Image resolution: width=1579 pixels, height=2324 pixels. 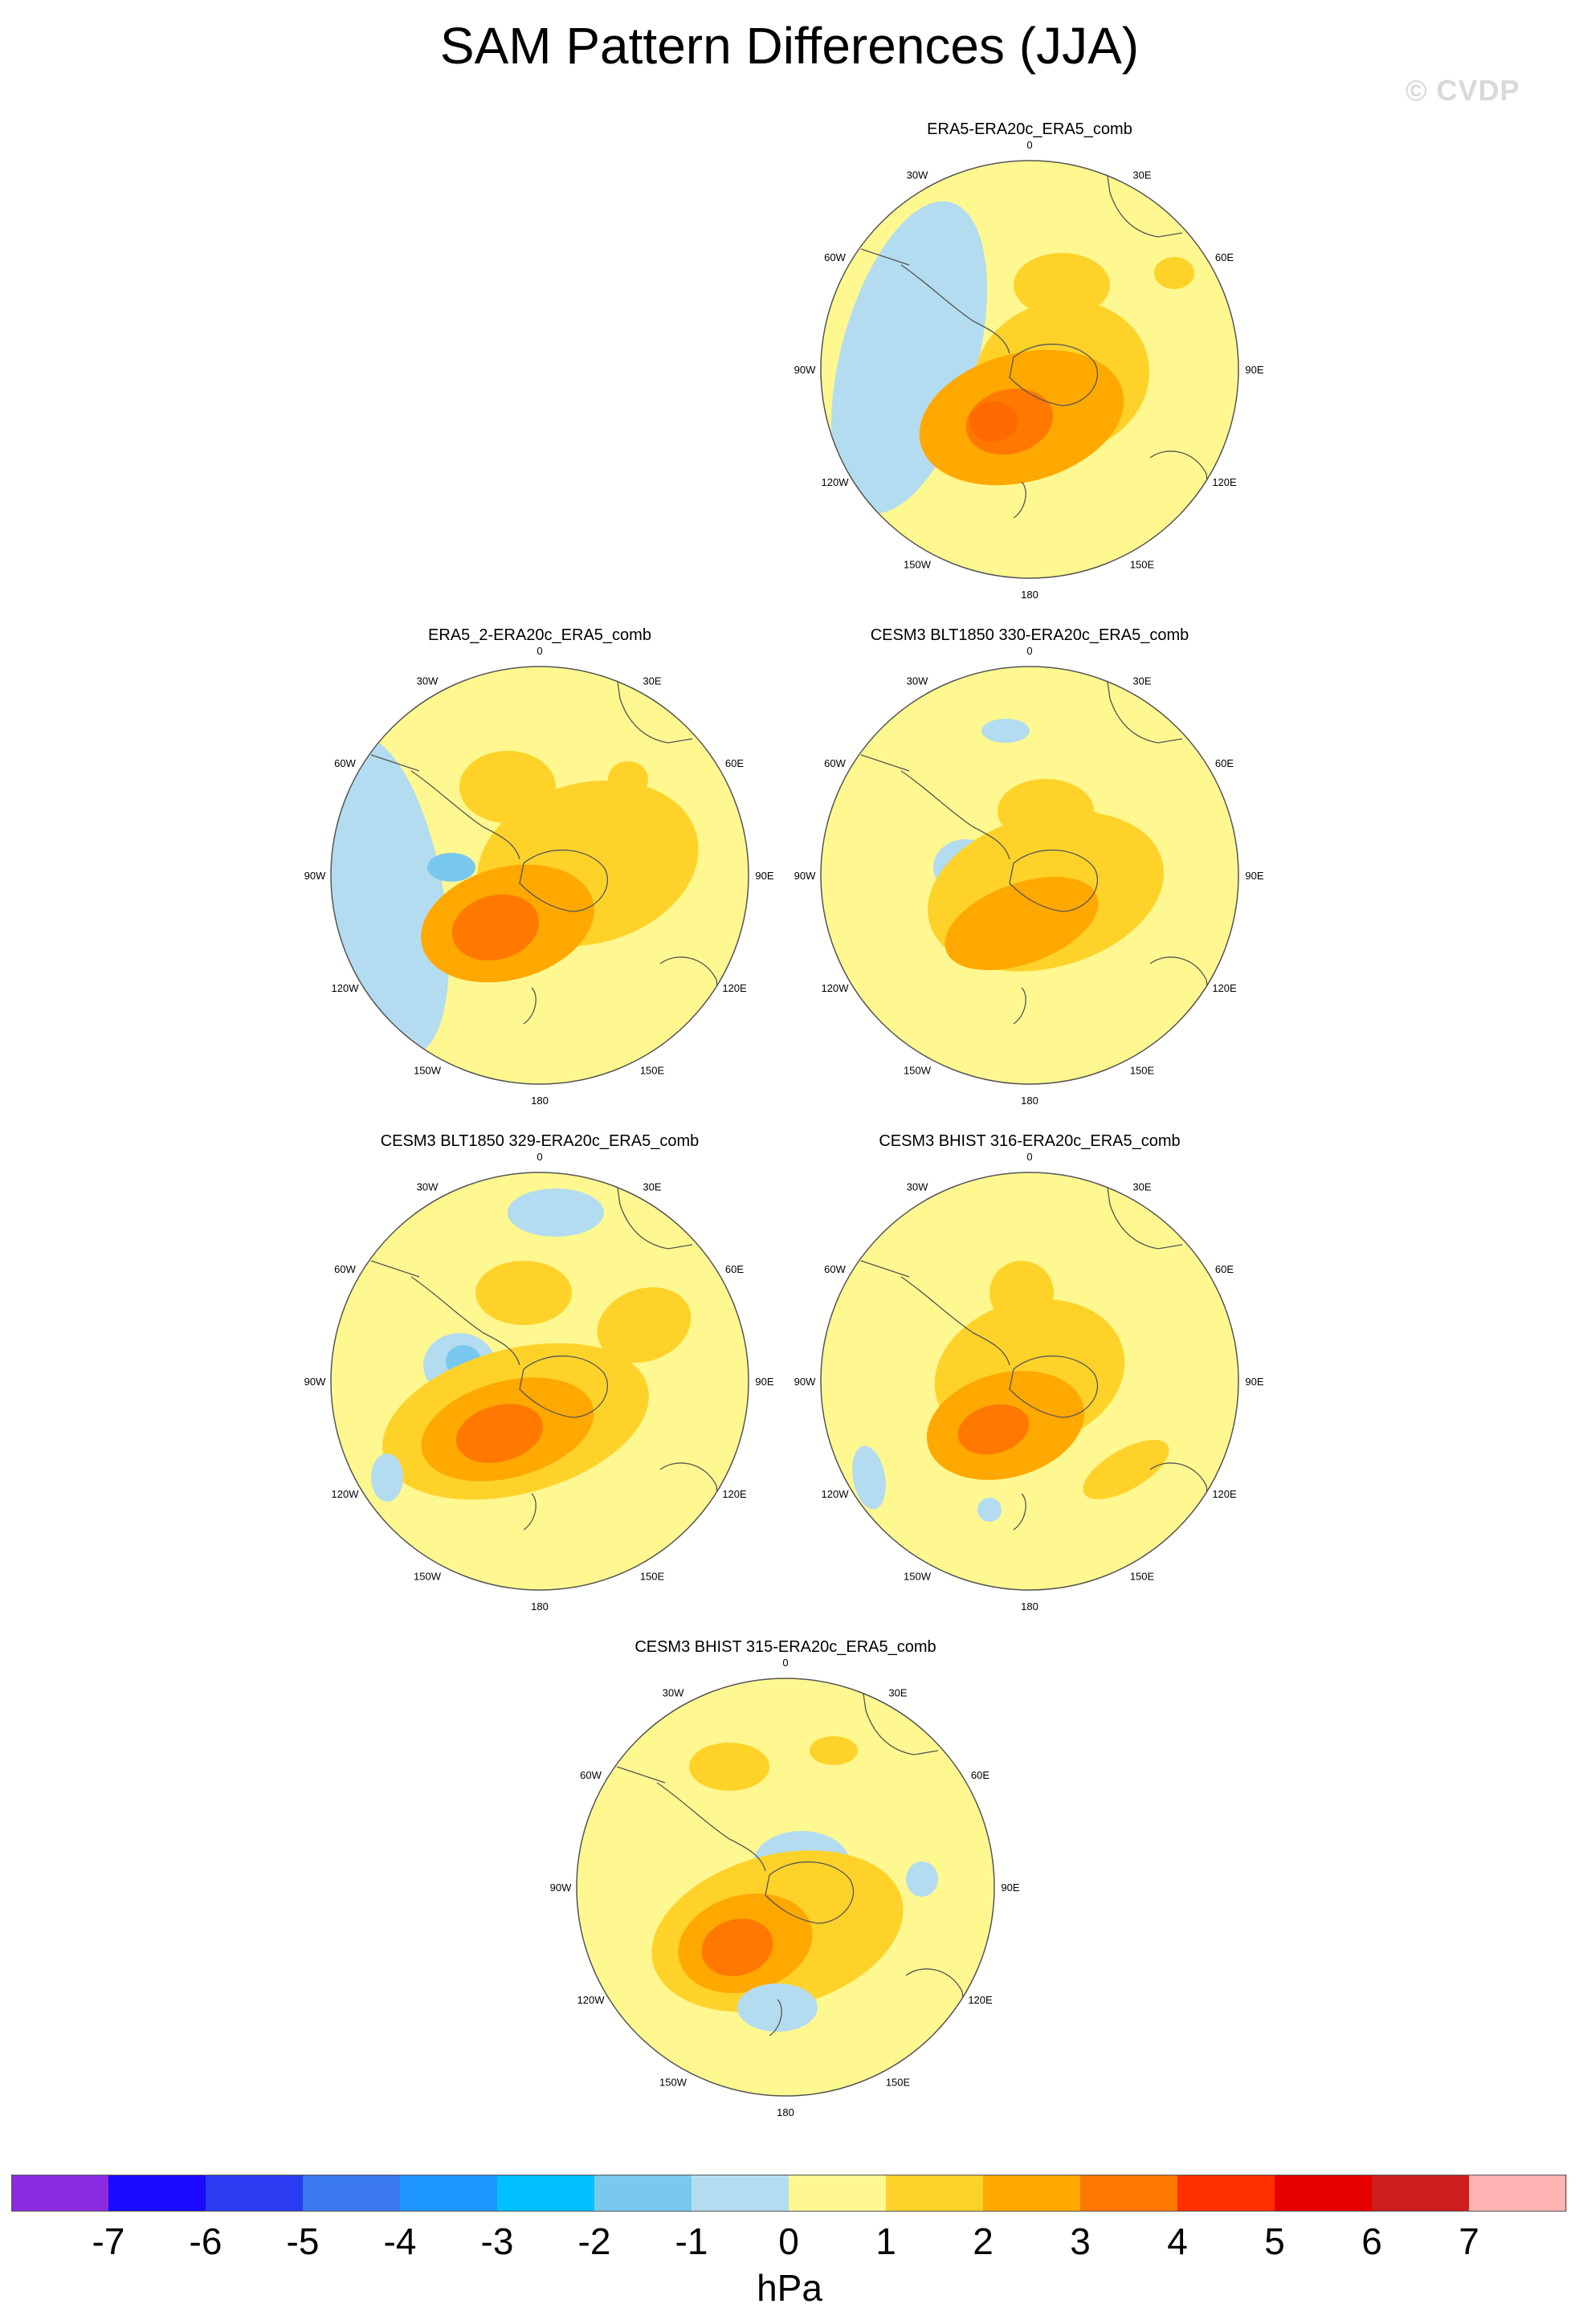 What do you see at coordinates (108, 2241) in the screenshot?
I see `colorbar-tick-label: -7` at bounding box center [108, 2241].